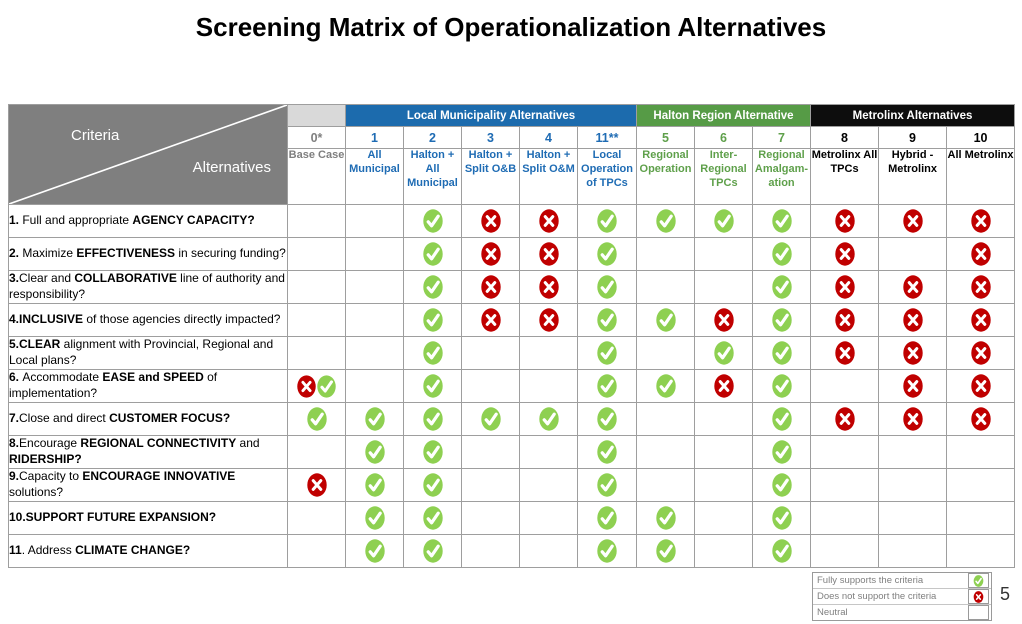 The width and height of the screenshot is (1022, 624). Describe the element at coordinates (913, 115) in the screenshot. I see `group-header-metrolinx: Metrolinx Alternatives` at that location.